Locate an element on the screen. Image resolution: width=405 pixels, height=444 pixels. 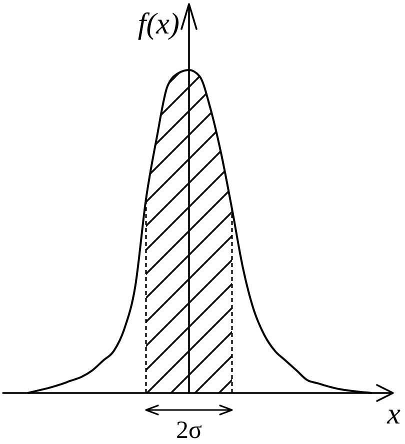
y-axis-title: f(x) is located at coordinates (159, 24).